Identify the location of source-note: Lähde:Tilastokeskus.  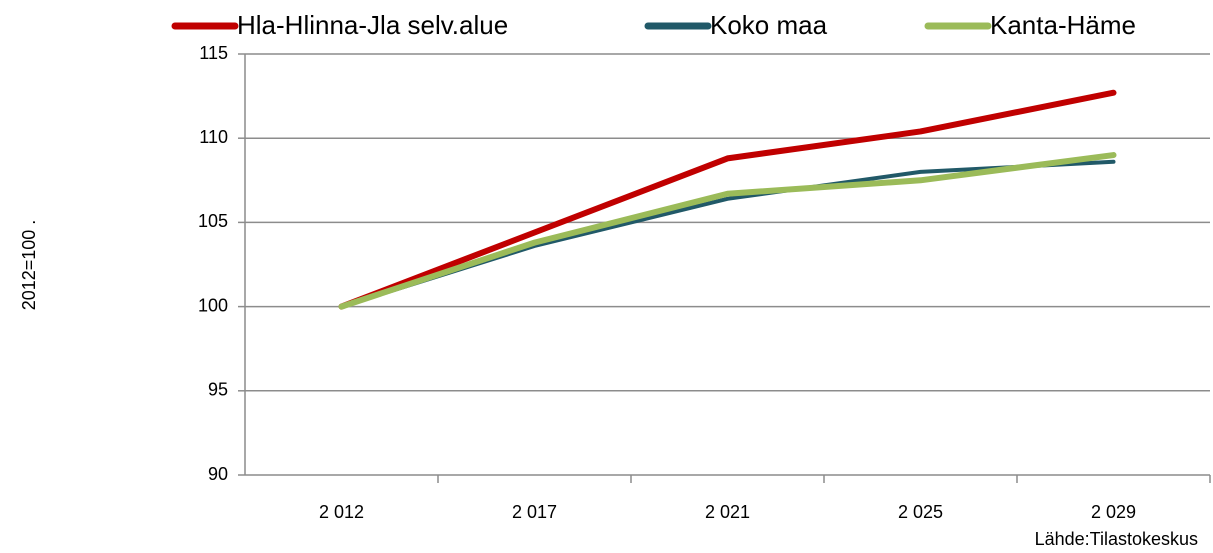
(1116, 539).